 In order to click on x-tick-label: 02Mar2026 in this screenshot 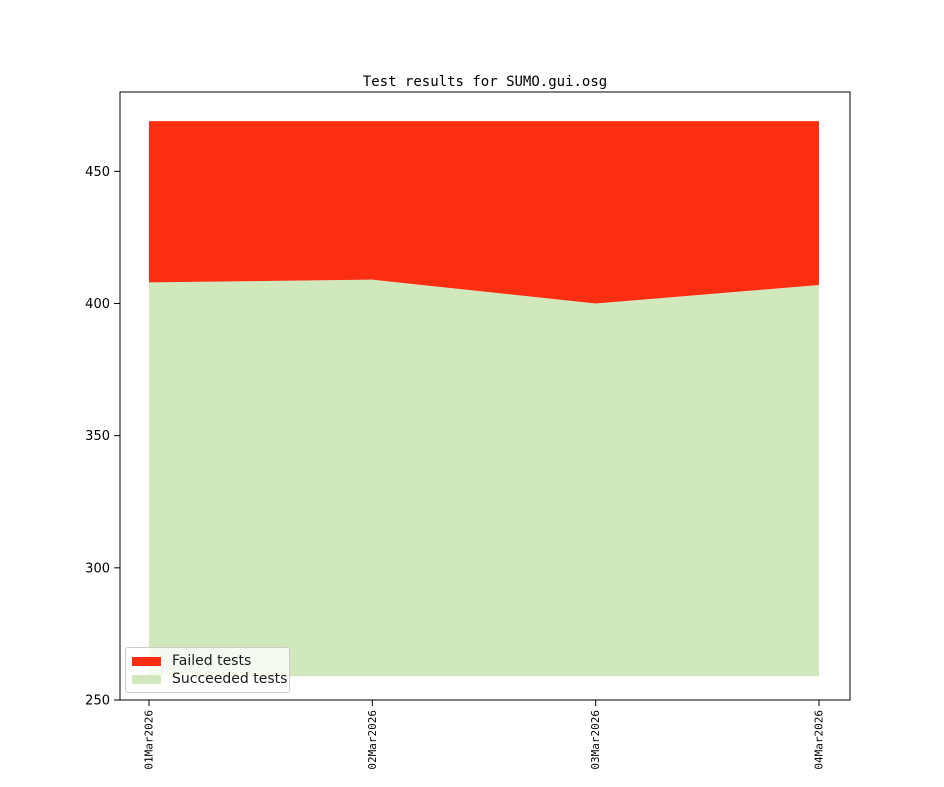, I will do `click(372, 740)`.